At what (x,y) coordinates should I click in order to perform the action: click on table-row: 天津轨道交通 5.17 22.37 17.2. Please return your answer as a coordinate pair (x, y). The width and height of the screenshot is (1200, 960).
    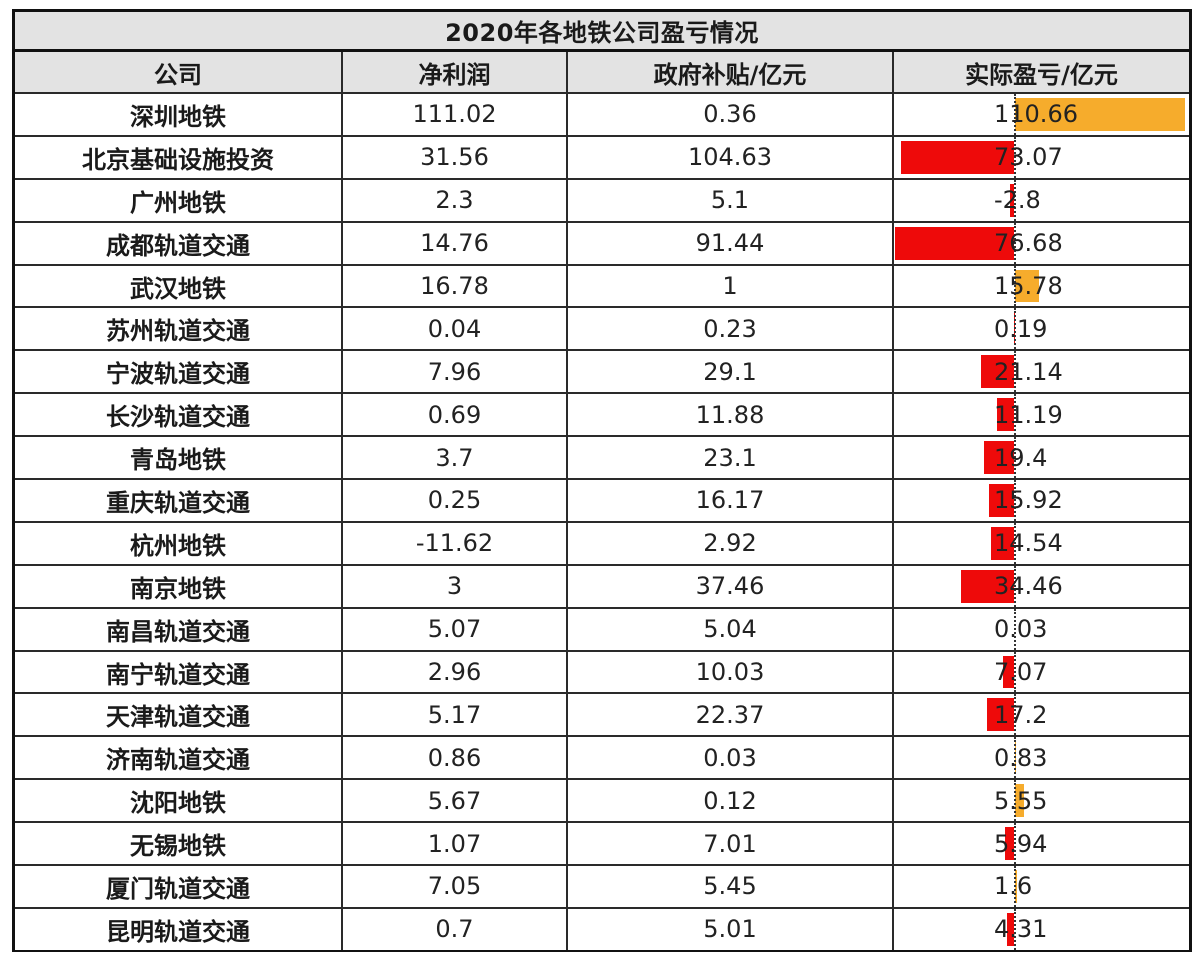
    Looking at the image, I should click on (602, 716).